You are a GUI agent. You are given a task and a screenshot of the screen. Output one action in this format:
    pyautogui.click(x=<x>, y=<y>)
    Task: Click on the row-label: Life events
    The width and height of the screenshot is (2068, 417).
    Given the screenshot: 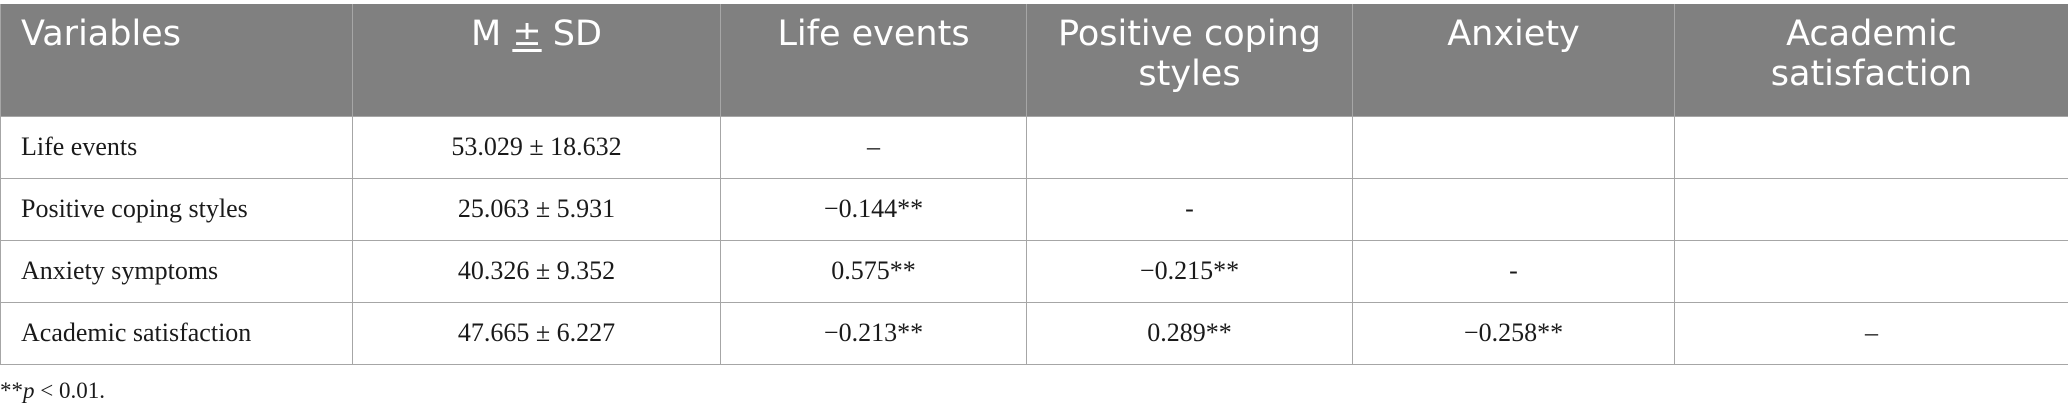 What is the action you would take?
    pyautogui.click(x=176, y=147)
    